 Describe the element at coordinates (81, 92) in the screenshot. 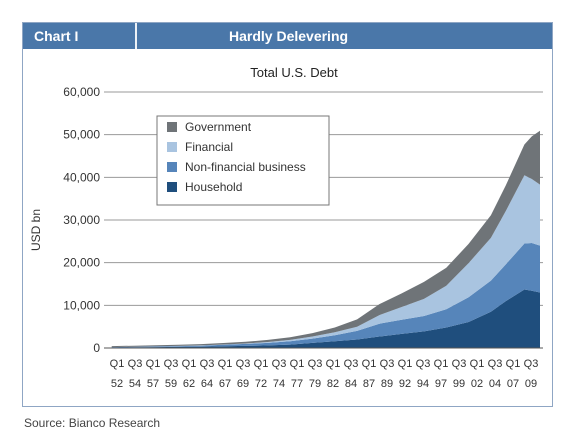

I see `y-tick-label: 60,000` at that location.